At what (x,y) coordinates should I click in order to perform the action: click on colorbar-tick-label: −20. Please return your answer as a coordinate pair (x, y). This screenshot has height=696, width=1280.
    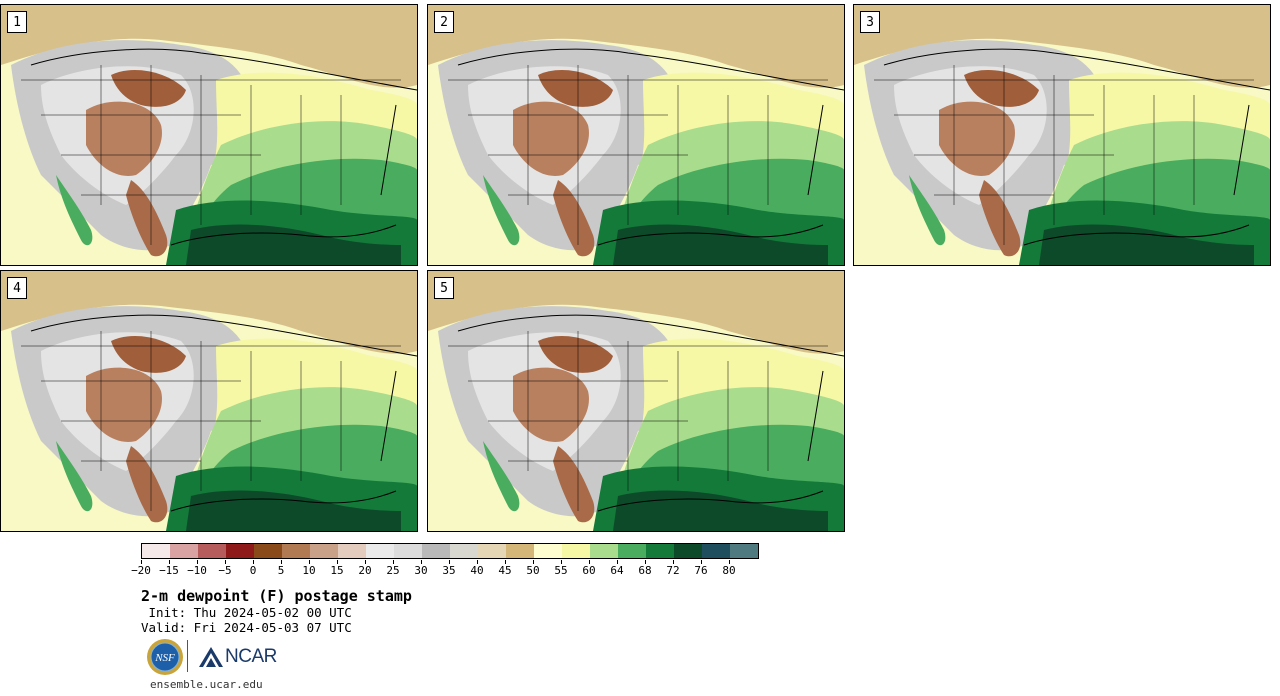
    Looking at the image, I should click on (141, 570).